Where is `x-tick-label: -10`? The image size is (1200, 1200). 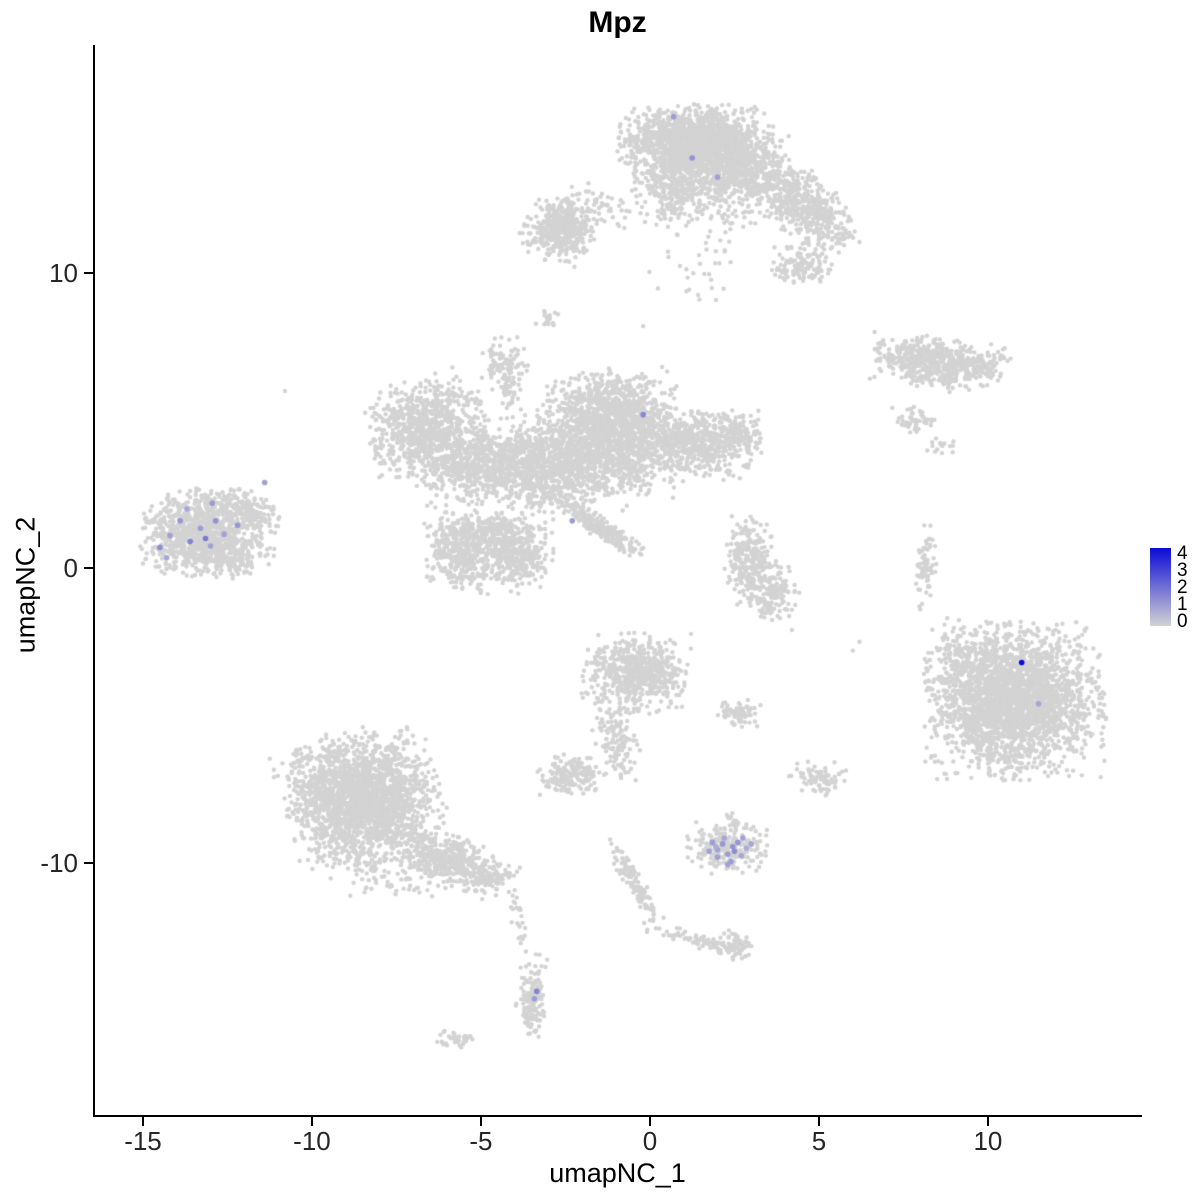 x-tick-label: -10 is located at coordinates (312, 1141).